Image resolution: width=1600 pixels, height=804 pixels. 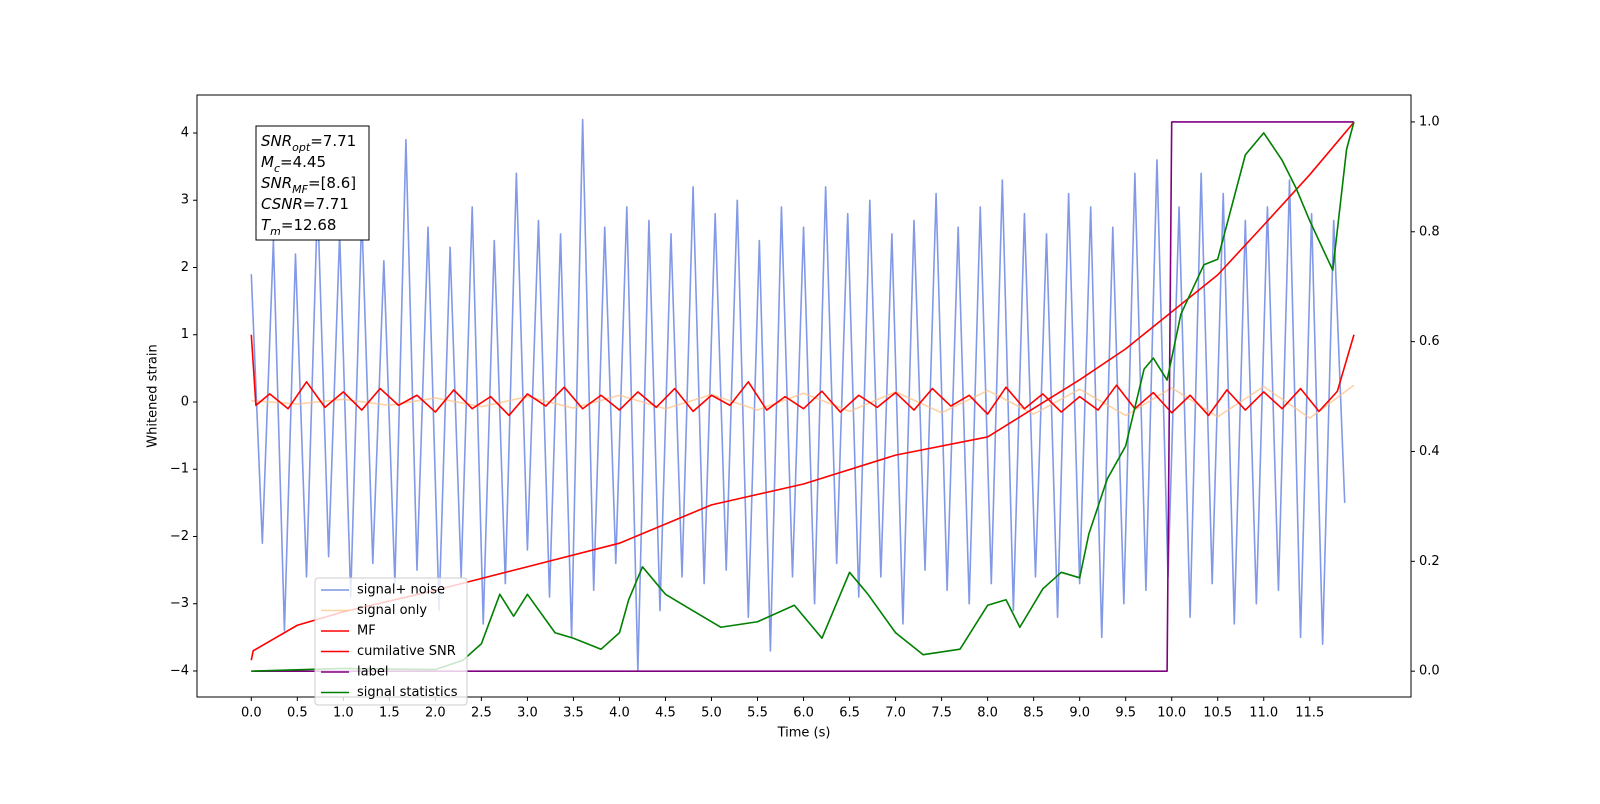 What do you see at coordinates (301, 147) in the screenshot?
I see `annotation-subscript: opt` at bounding box center [301, 147].